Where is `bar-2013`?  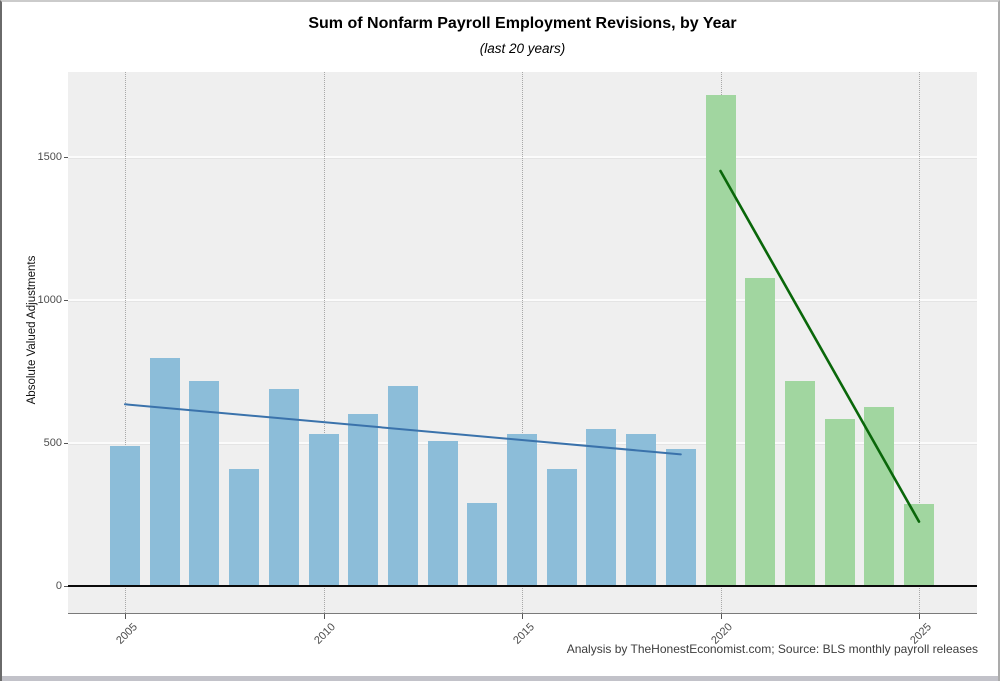
bar-2013 is located at coordinates (442, 513).